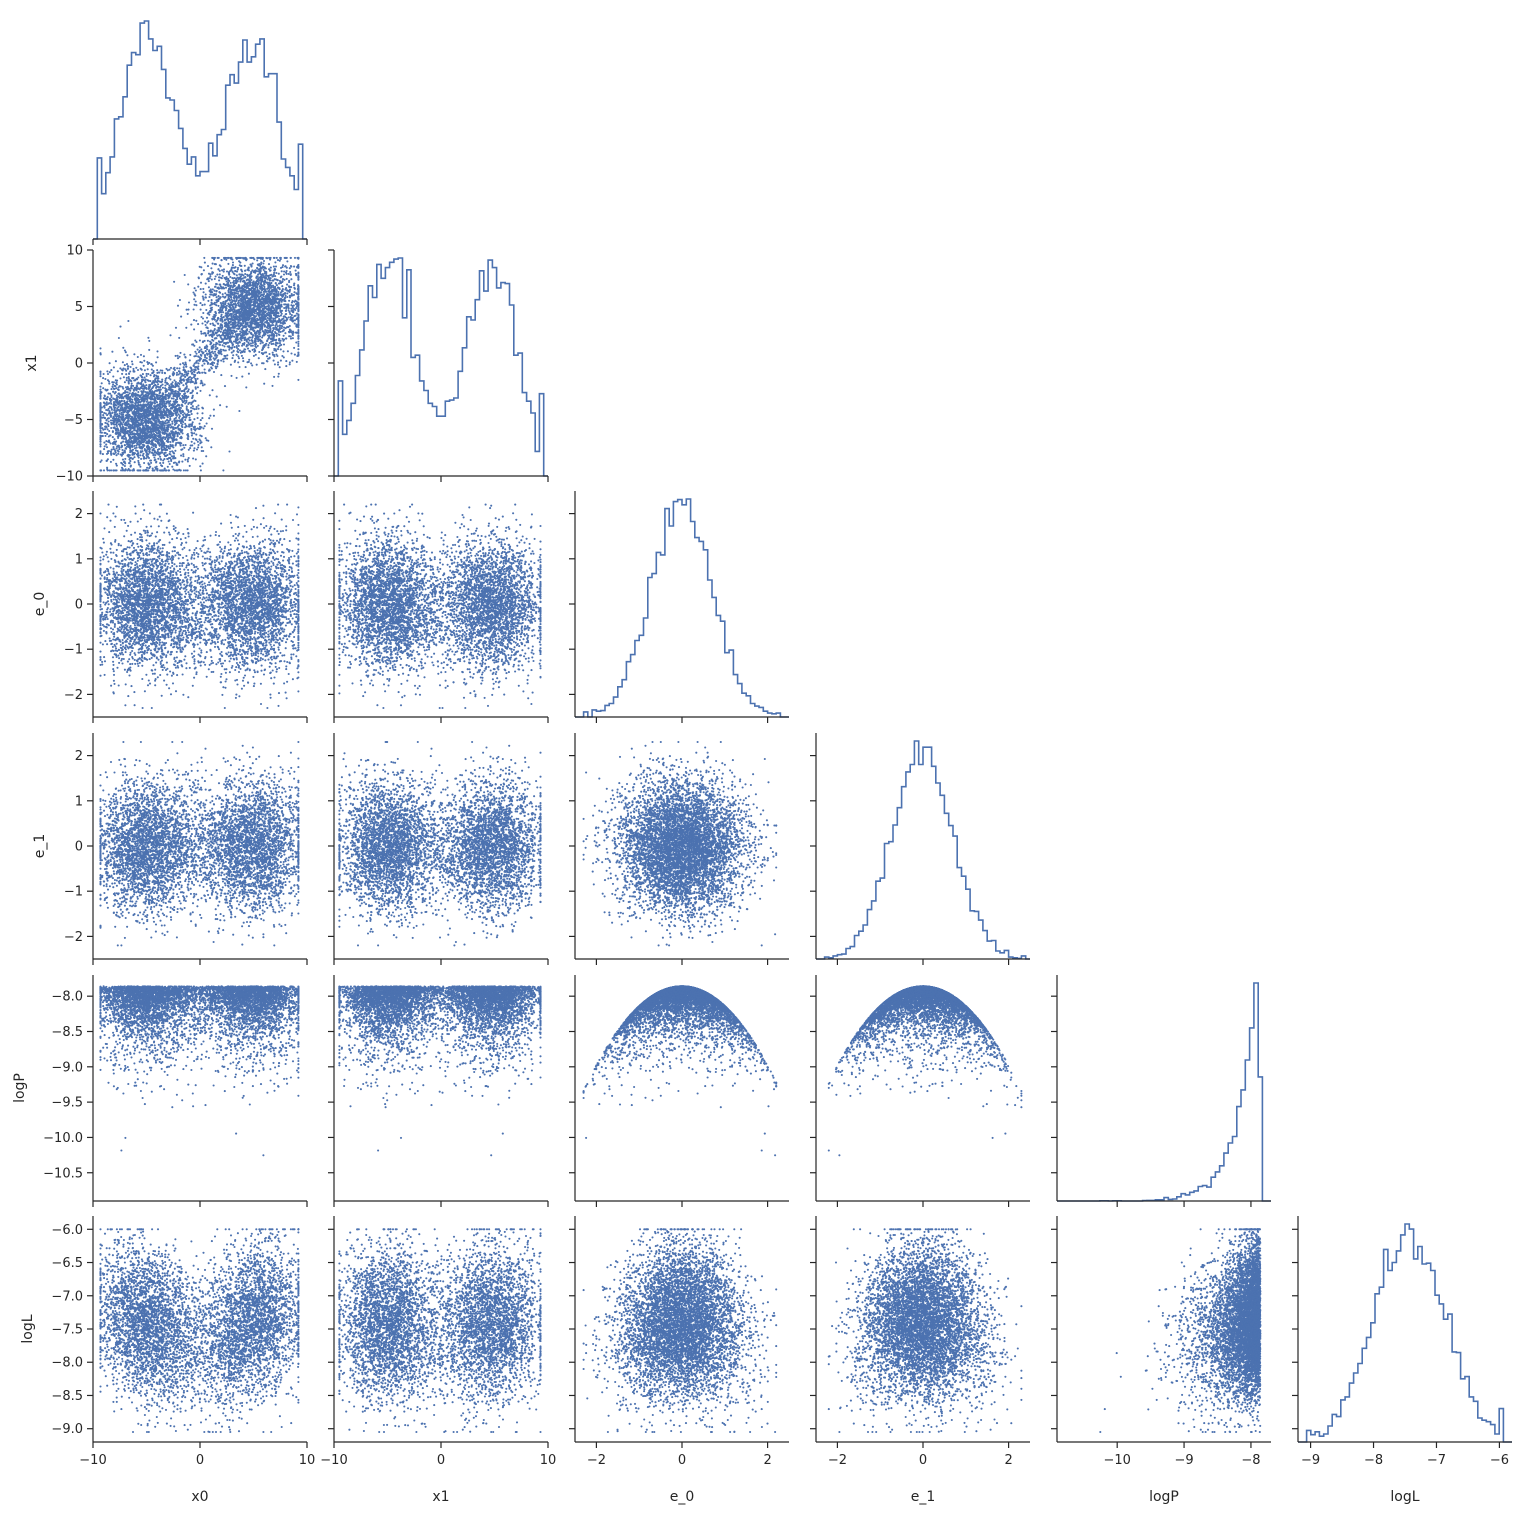 This screenshot has width=1530, height=1514. What do you see at coordinates (199, 364) in the screenshot?
I see `scatter-points` at bounding box center [199, 364].